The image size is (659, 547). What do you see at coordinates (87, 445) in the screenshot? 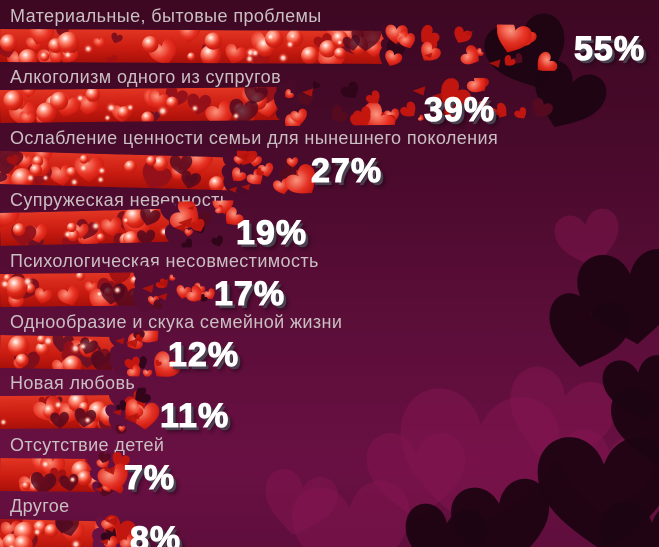
I see `category-label: Отсутствие детей` at bounding box center [87, 445].